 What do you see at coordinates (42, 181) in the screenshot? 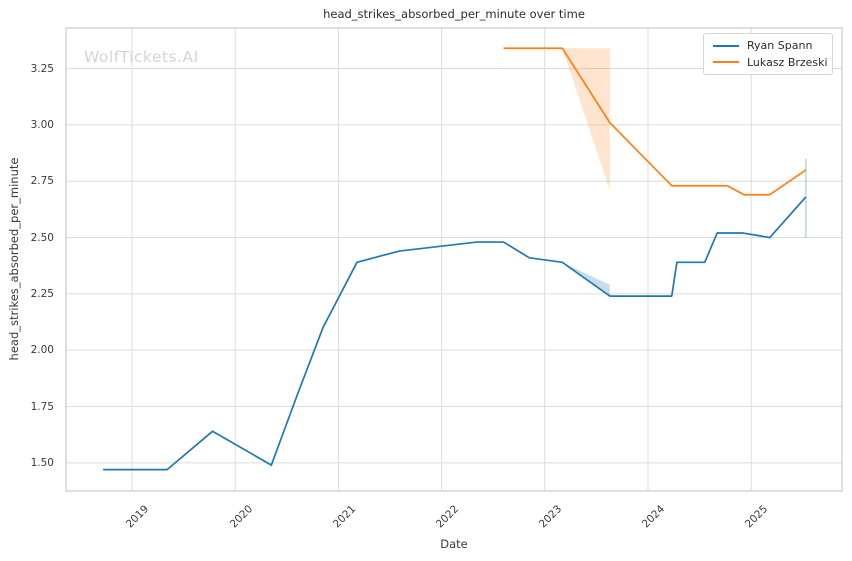
I see `y-tick-label: 2.75` at bounding box center [42, 181].